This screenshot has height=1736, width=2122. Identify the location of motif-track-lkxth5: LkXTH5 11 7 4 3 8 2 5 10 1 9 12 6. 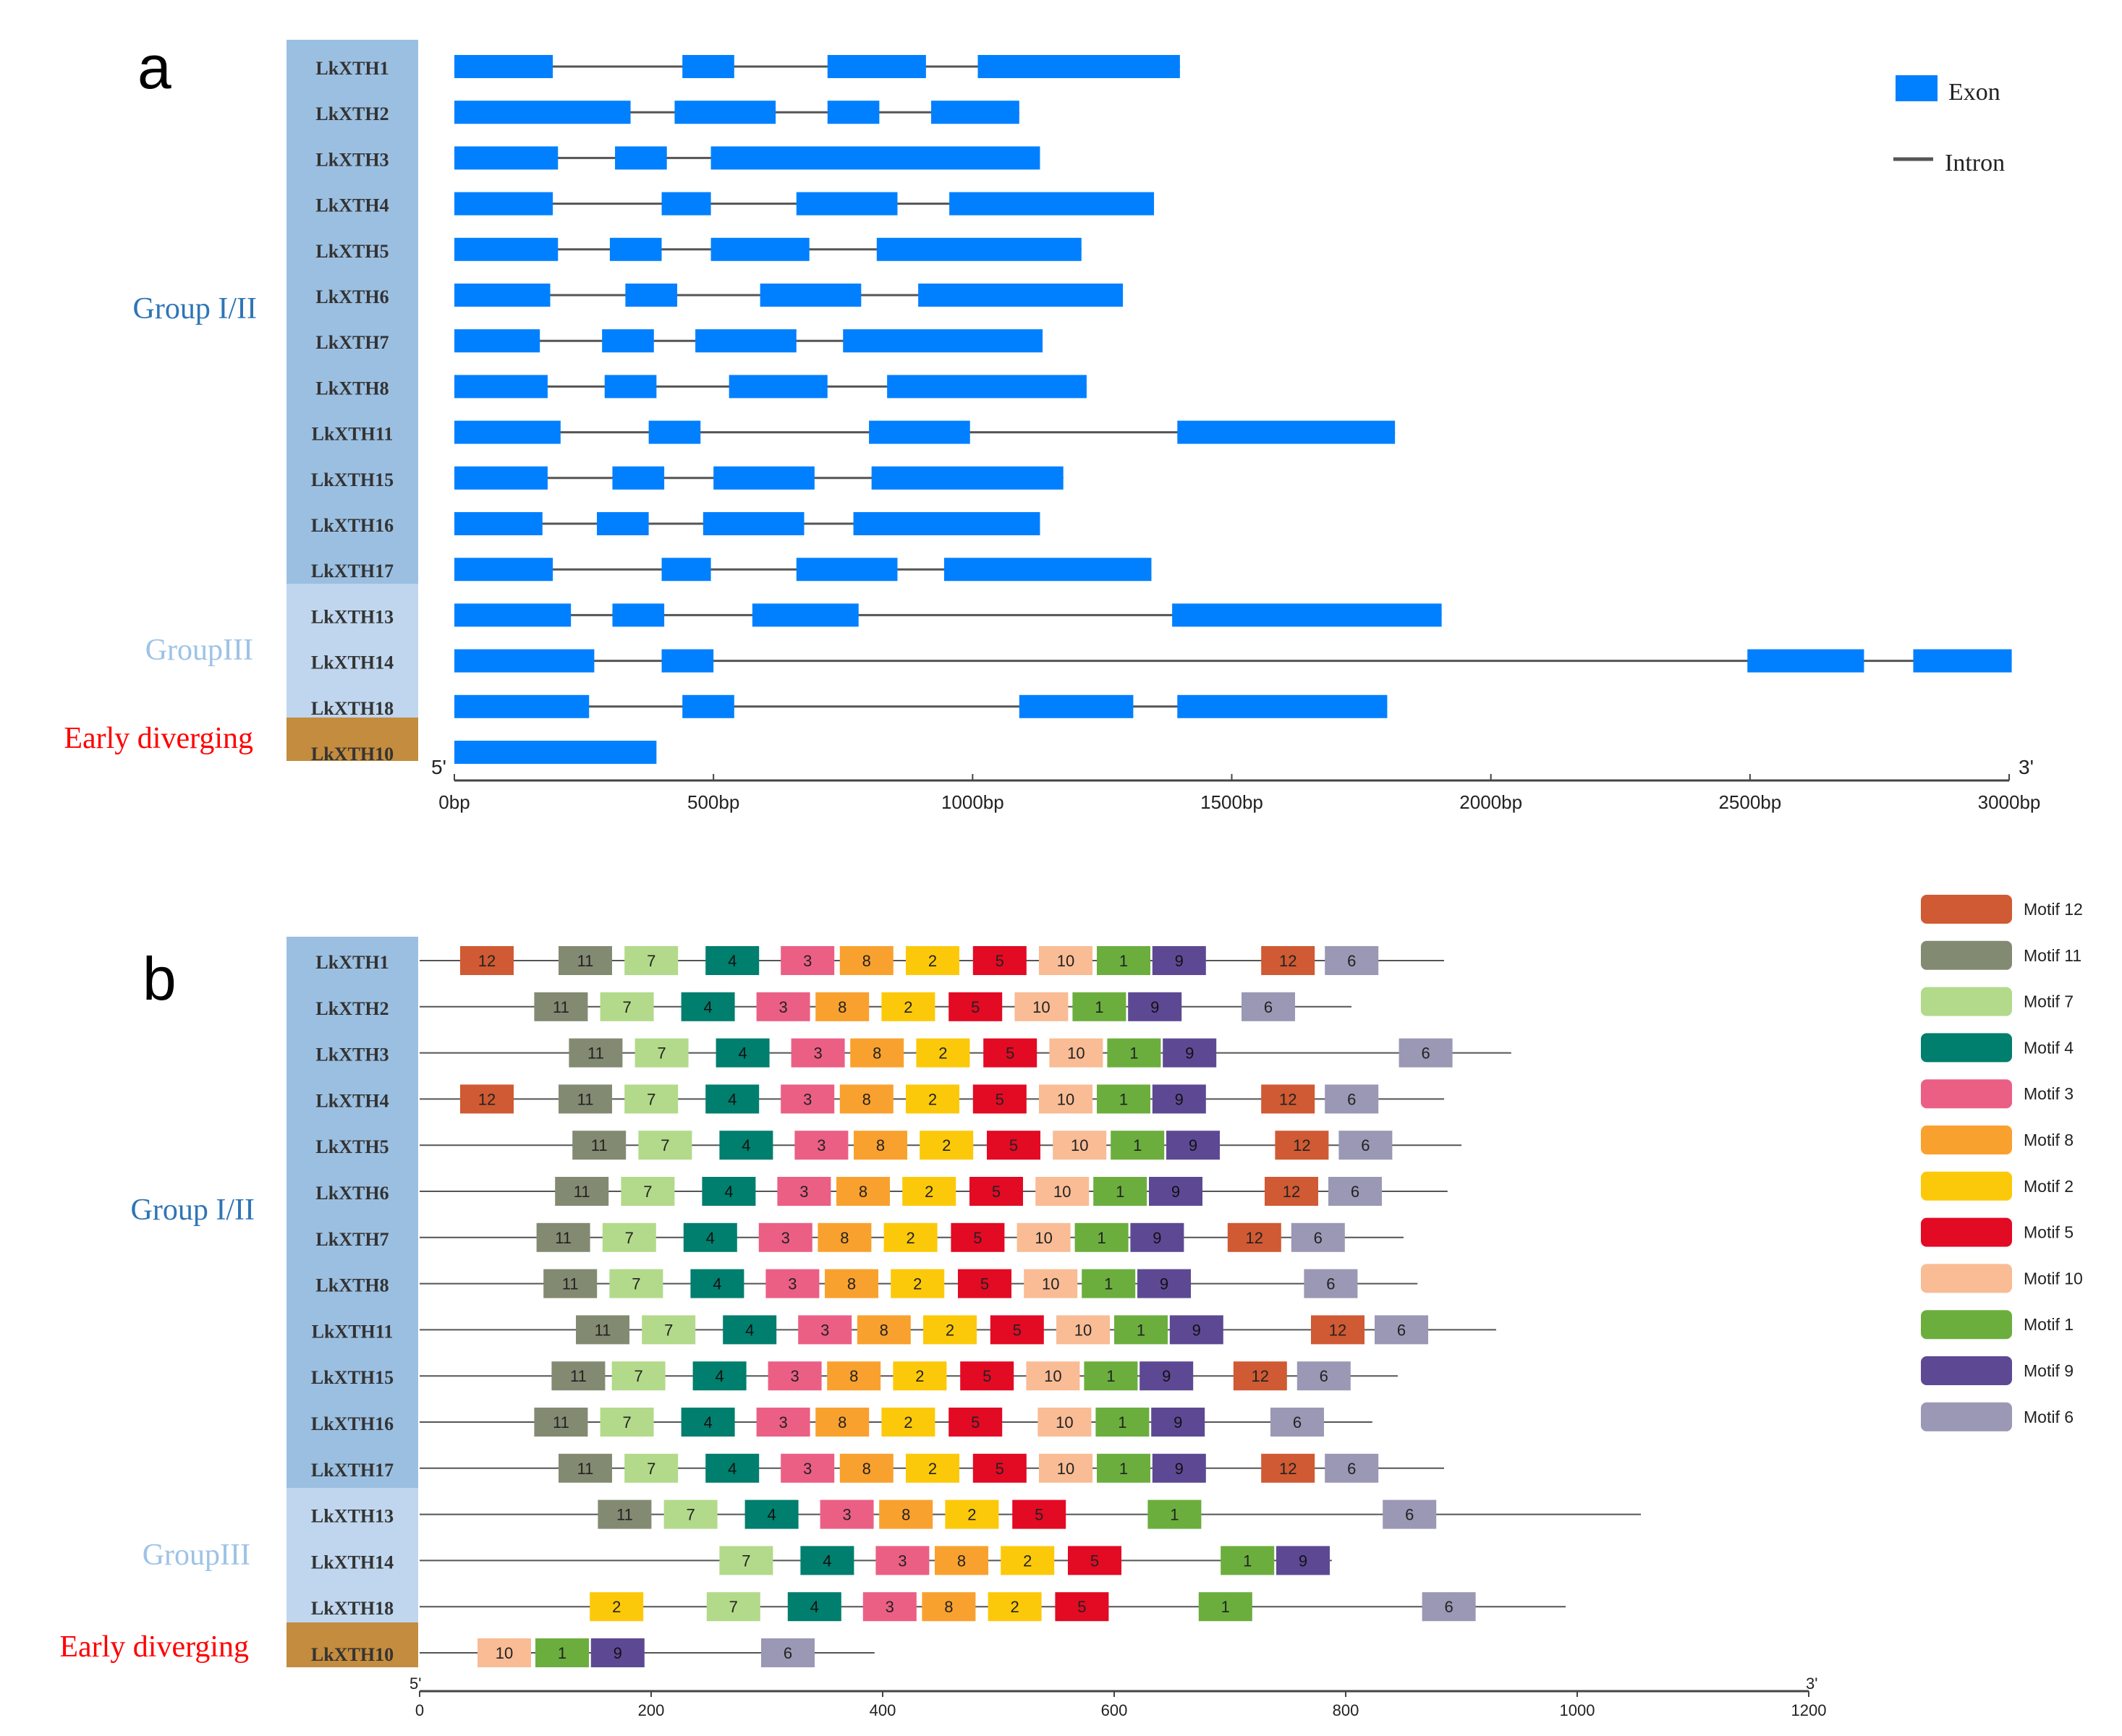
(888, 1146).